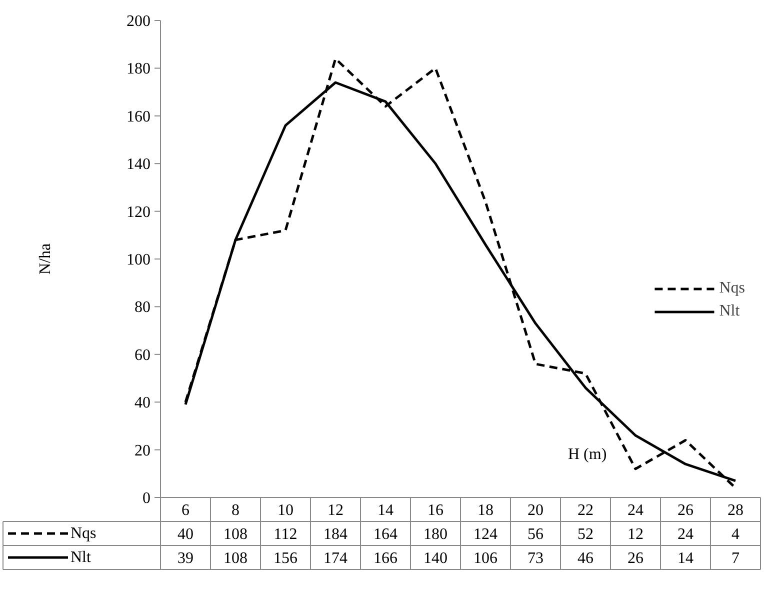 Image resolution: width=775 pixels, height=608 pixels. Describe the element at coordinates (286, 534) in the screenshot. I see `data-label: 112` at that location.